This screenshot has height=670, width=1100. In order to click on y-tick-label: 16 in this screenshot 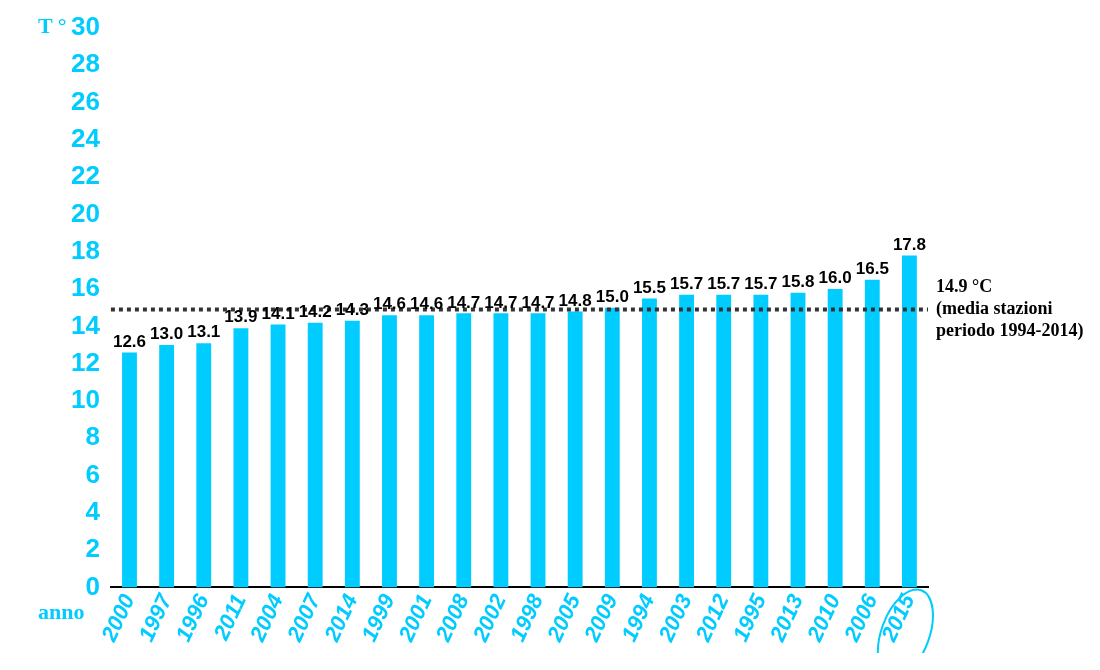, I will do `click(85, 287)`.